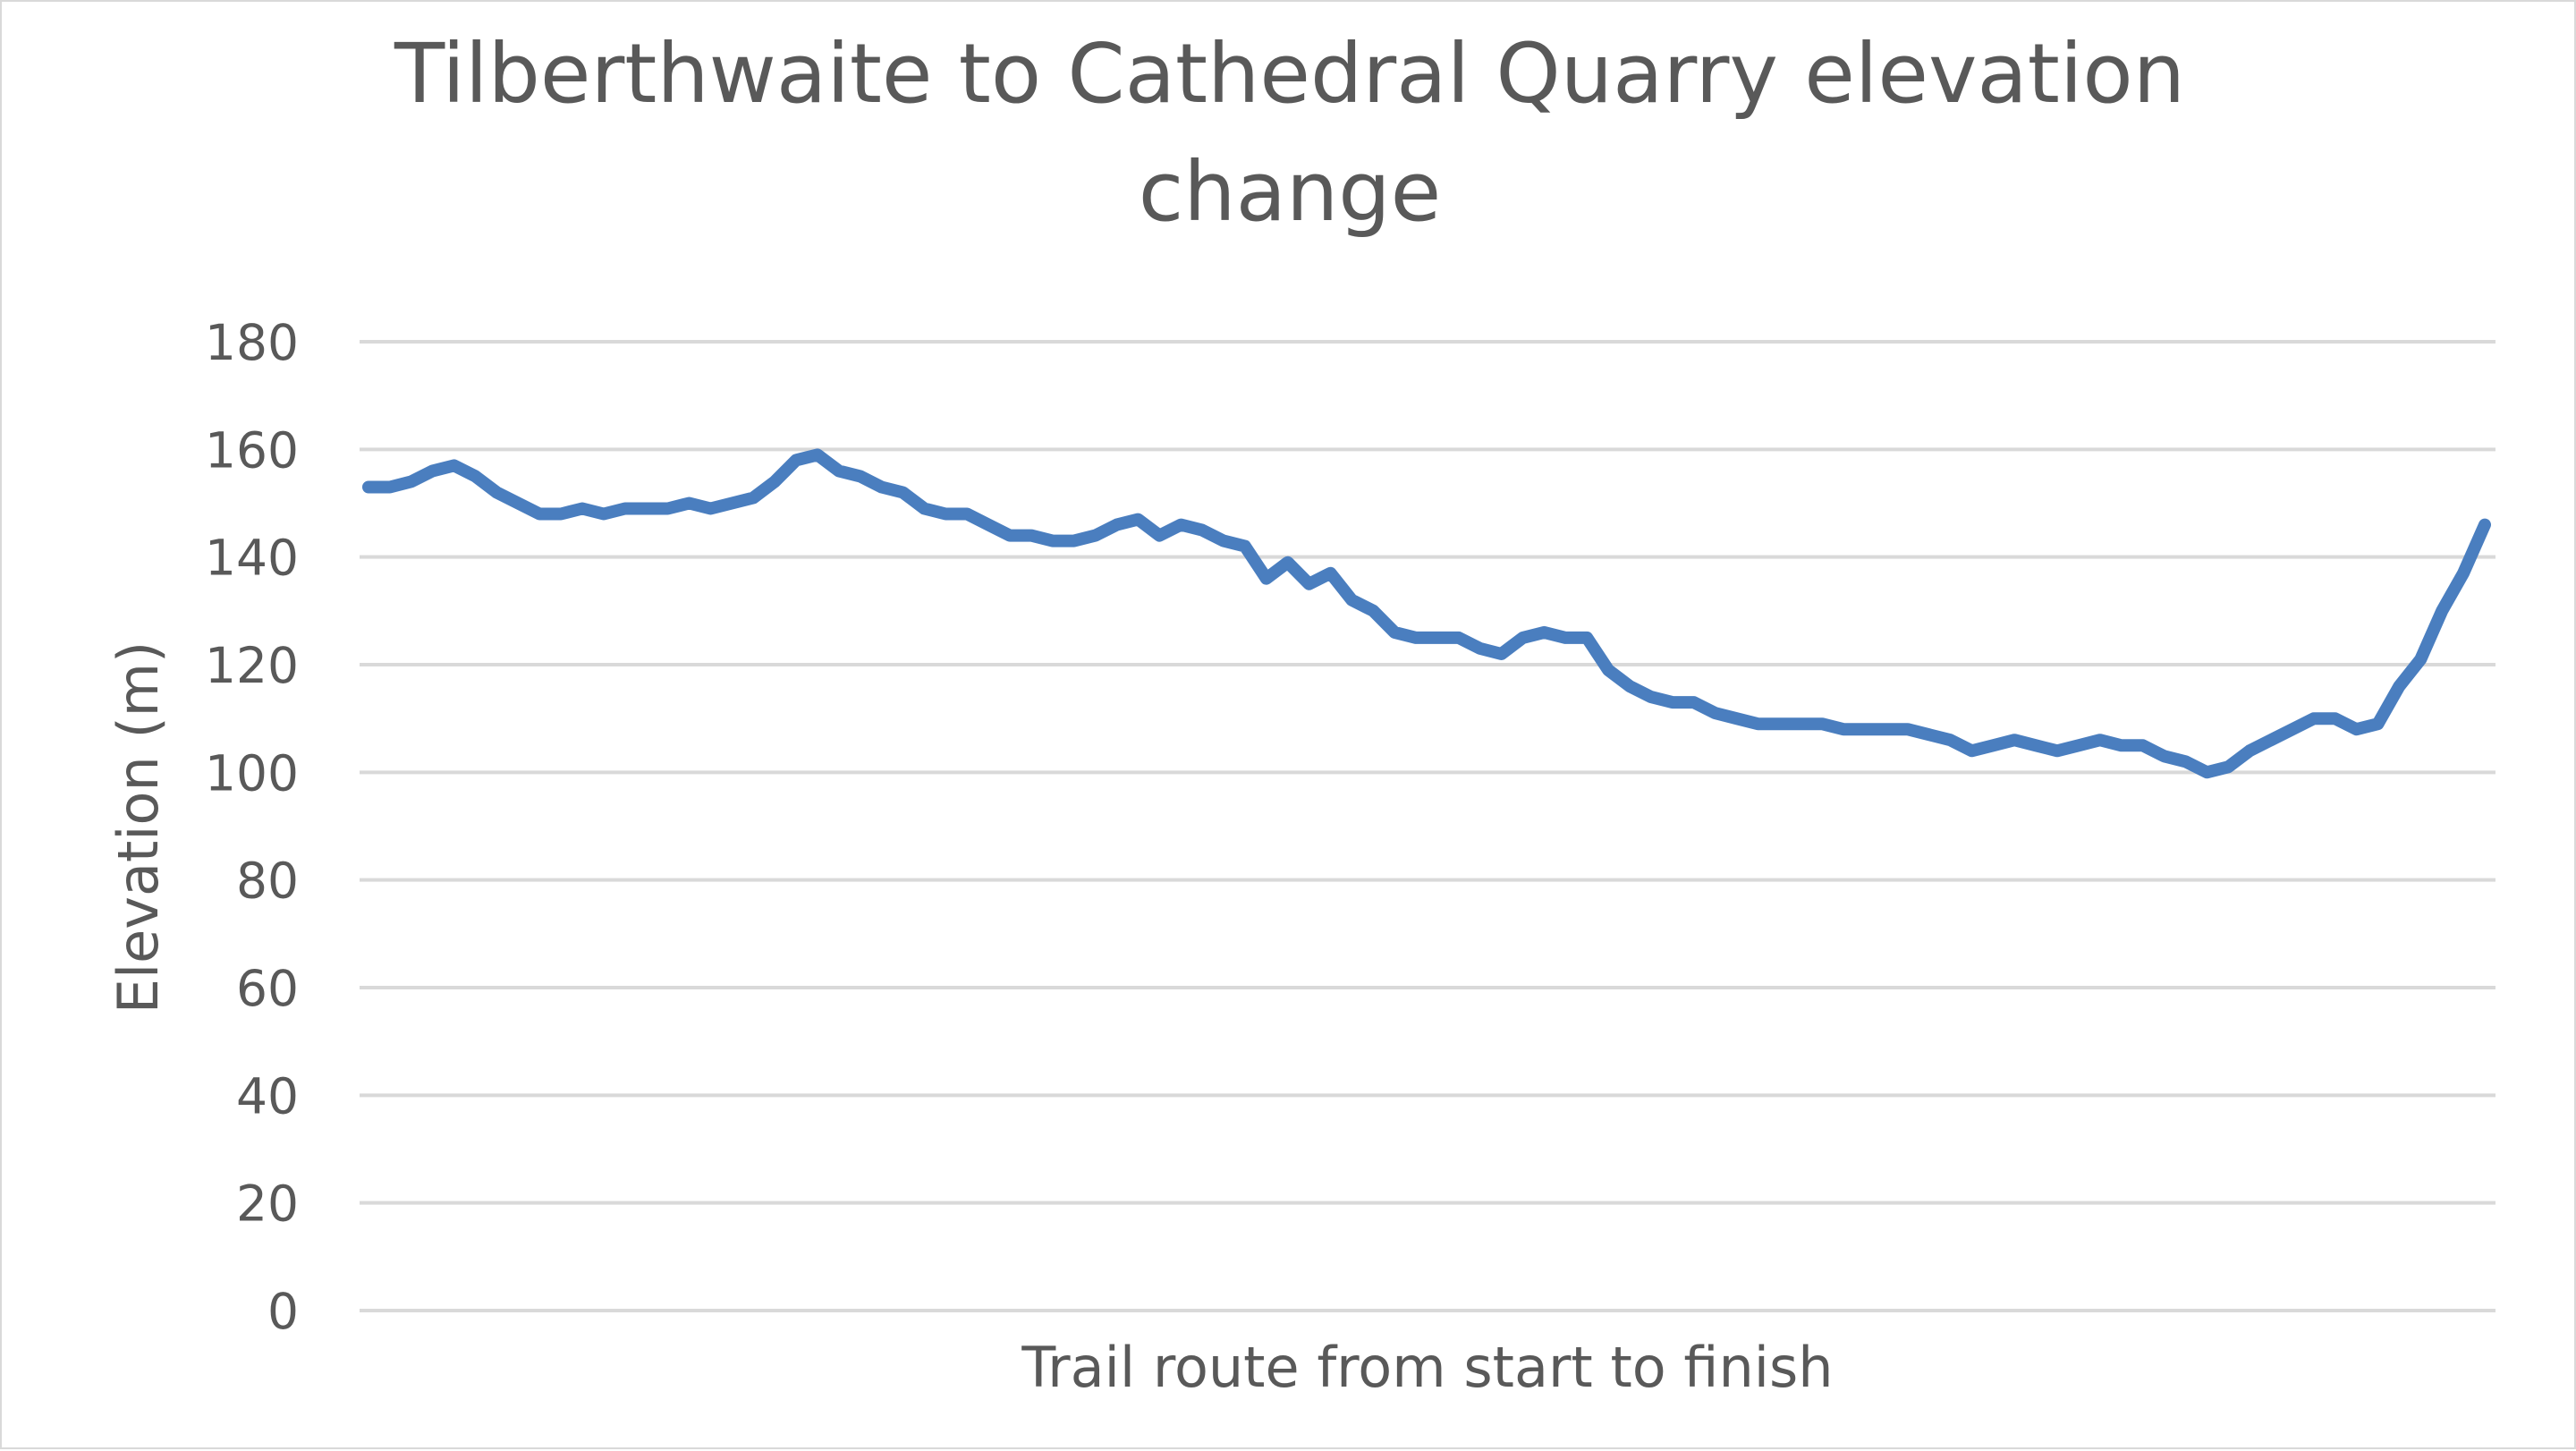  What do you see at coordinates (252, 665) in the screenshot?
I see `y-tick-label: 120` at bounding box center [252, 665].